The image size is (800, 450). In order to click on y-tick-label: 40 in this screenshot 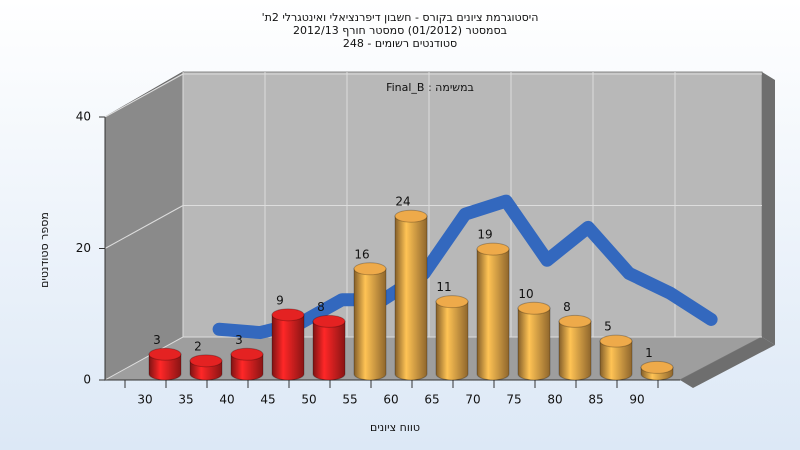, I will do `click(83, 117)`.